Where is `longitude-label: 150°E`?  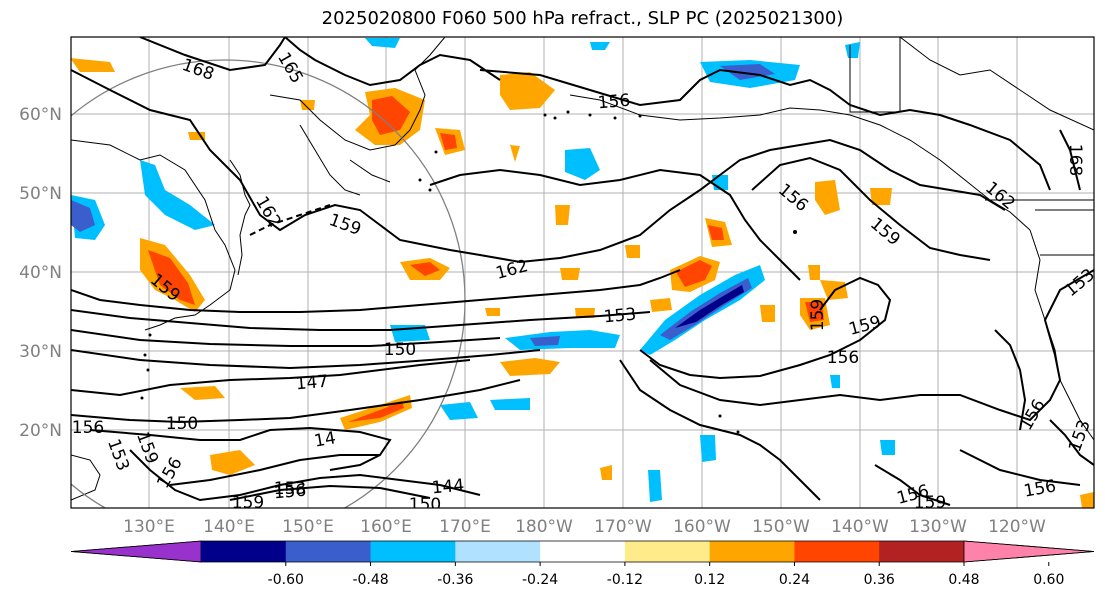
longitude-label: 150°E is located at coordinates (308, 527).